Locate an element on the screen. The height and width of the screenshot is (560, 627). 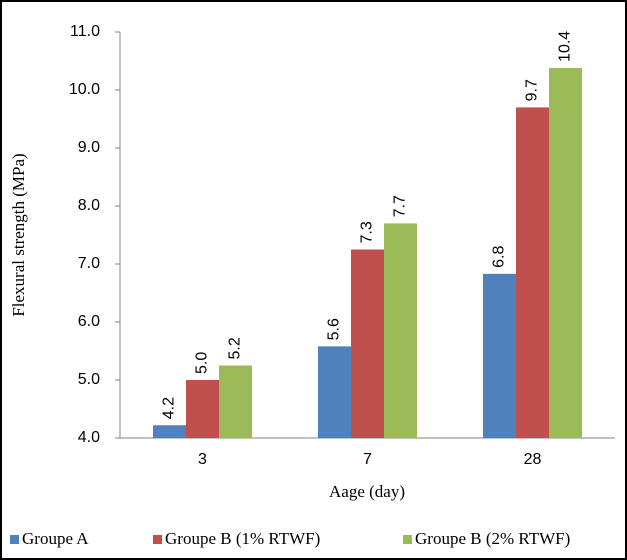
y-tick-label: 10.0 is located at coordinates (84, 89).